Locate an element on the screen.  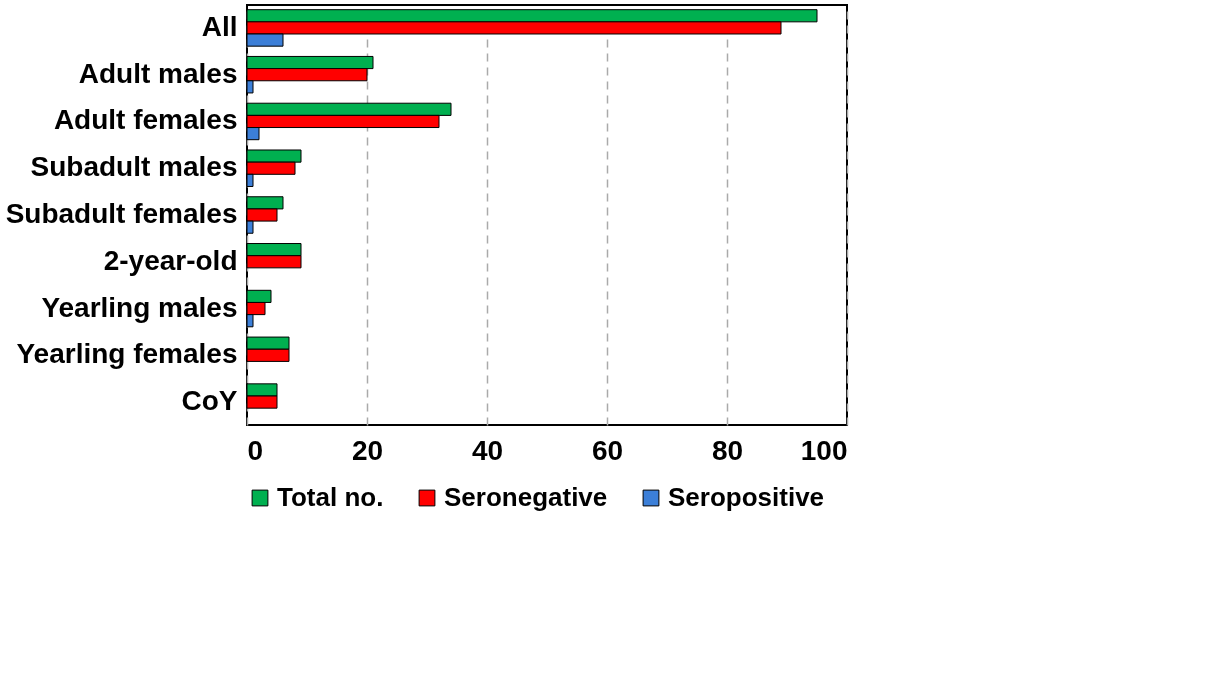
x-tick-label: 20 is located at coordinates (367, 450).